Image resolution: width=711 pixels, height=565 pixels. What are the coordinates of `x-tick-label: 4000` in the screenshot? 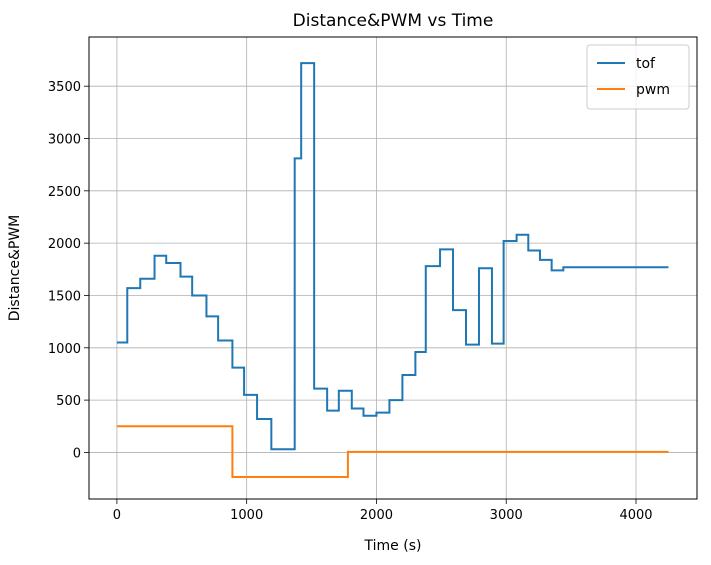 It's located at (635, 515).